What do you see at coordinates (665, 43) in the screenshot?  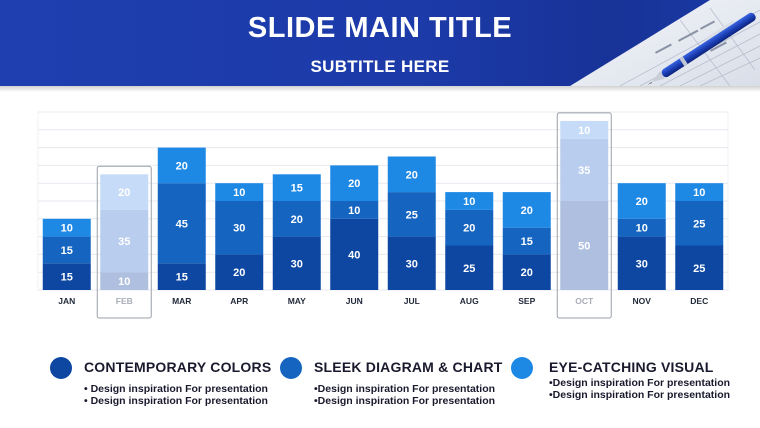 I see `pen-and-document-photo` at bounding box center [665, 43].